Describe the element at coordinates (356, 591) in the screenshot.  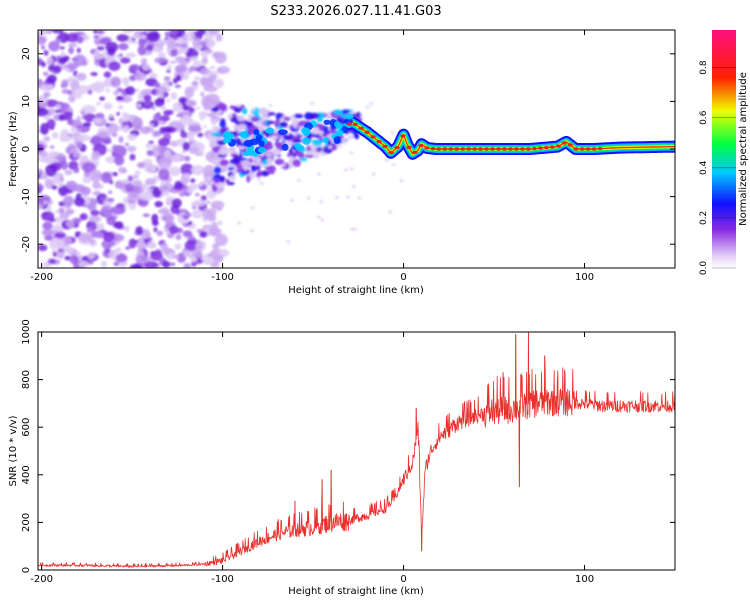
I see `bottom-x-axis-label: Height of straight line (km)` at that location.